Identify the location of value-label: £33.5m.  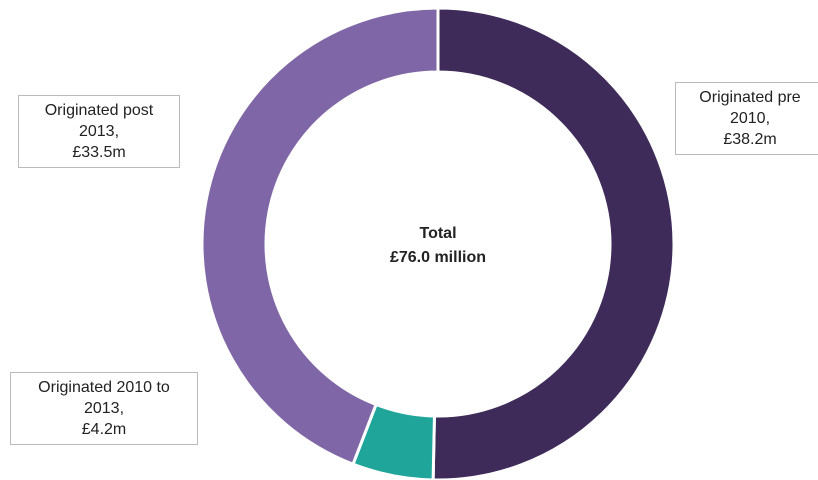
(99, 152).